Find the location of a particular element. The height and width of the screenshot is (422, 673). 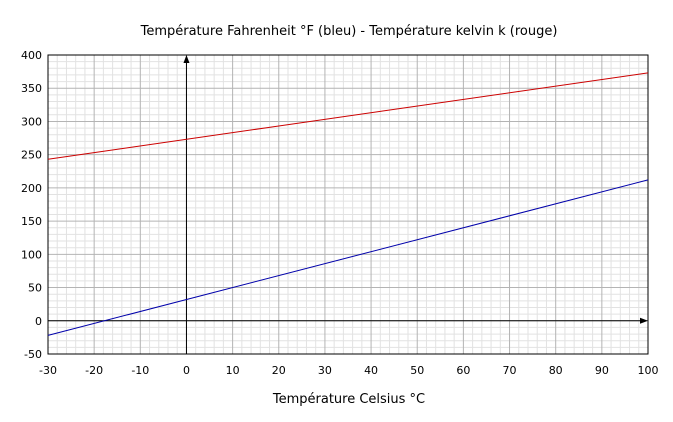

x-tick-label: 10 is located at coordinates (233, 370).